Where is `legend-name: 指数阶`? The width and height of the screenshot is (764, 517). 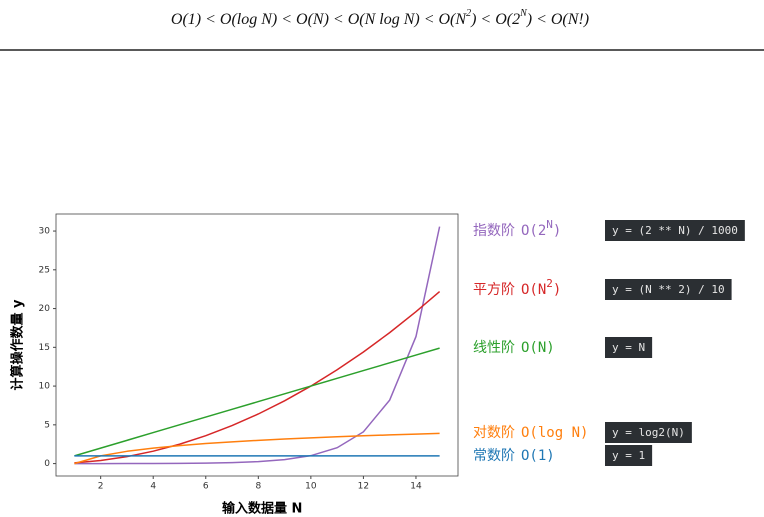
legend-name: 指数阶 is located at coordinates (494, 231).